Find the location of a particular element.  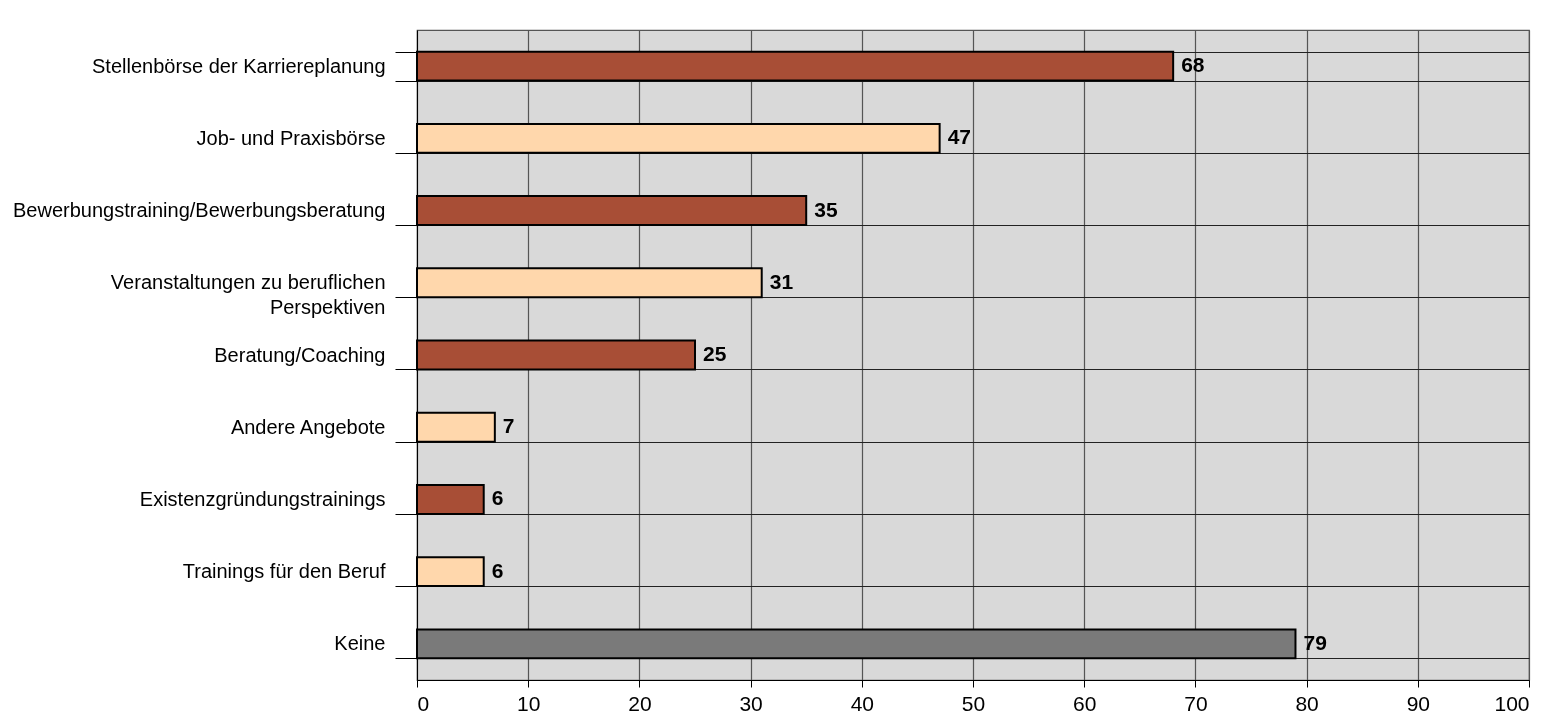

x-tick-label: 20 is located at coordinates (640, 703).